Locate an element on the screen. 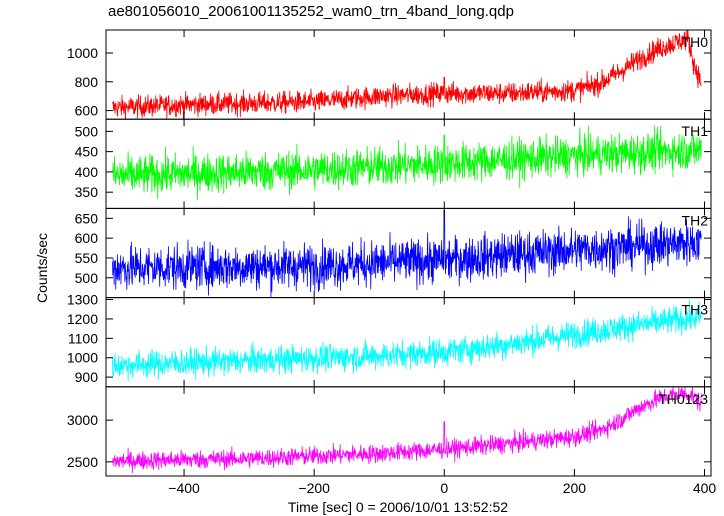 The image size is (724, 516). x-tick-label: 0 is located at coordinates (444, 488).